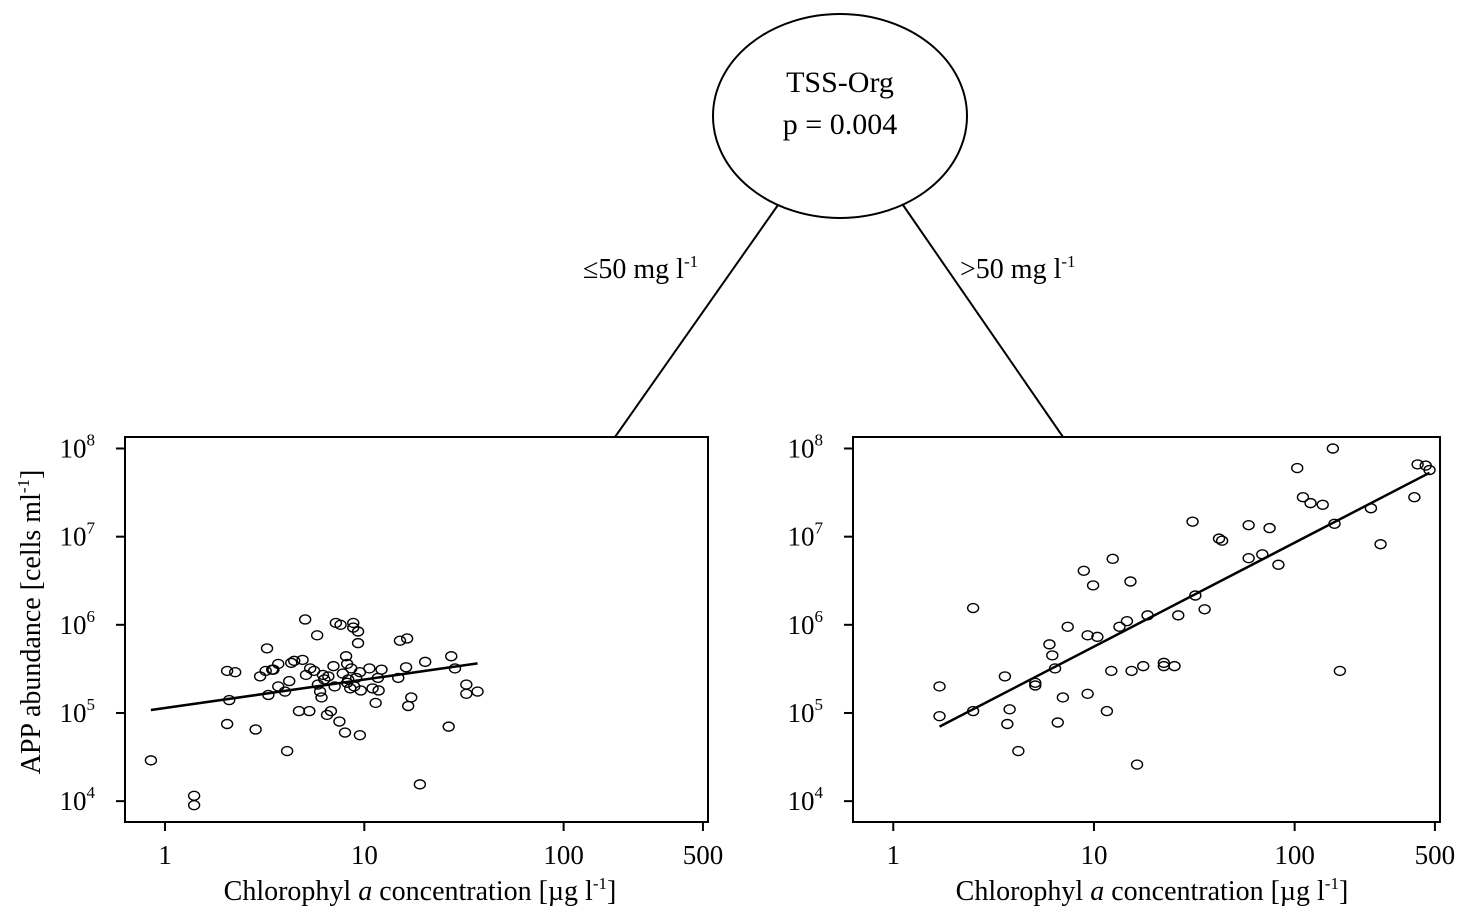  What do you see at coordinates (314, 687) in the screenshot?
I see `left-fit-line` at bounding box center [314, 687].